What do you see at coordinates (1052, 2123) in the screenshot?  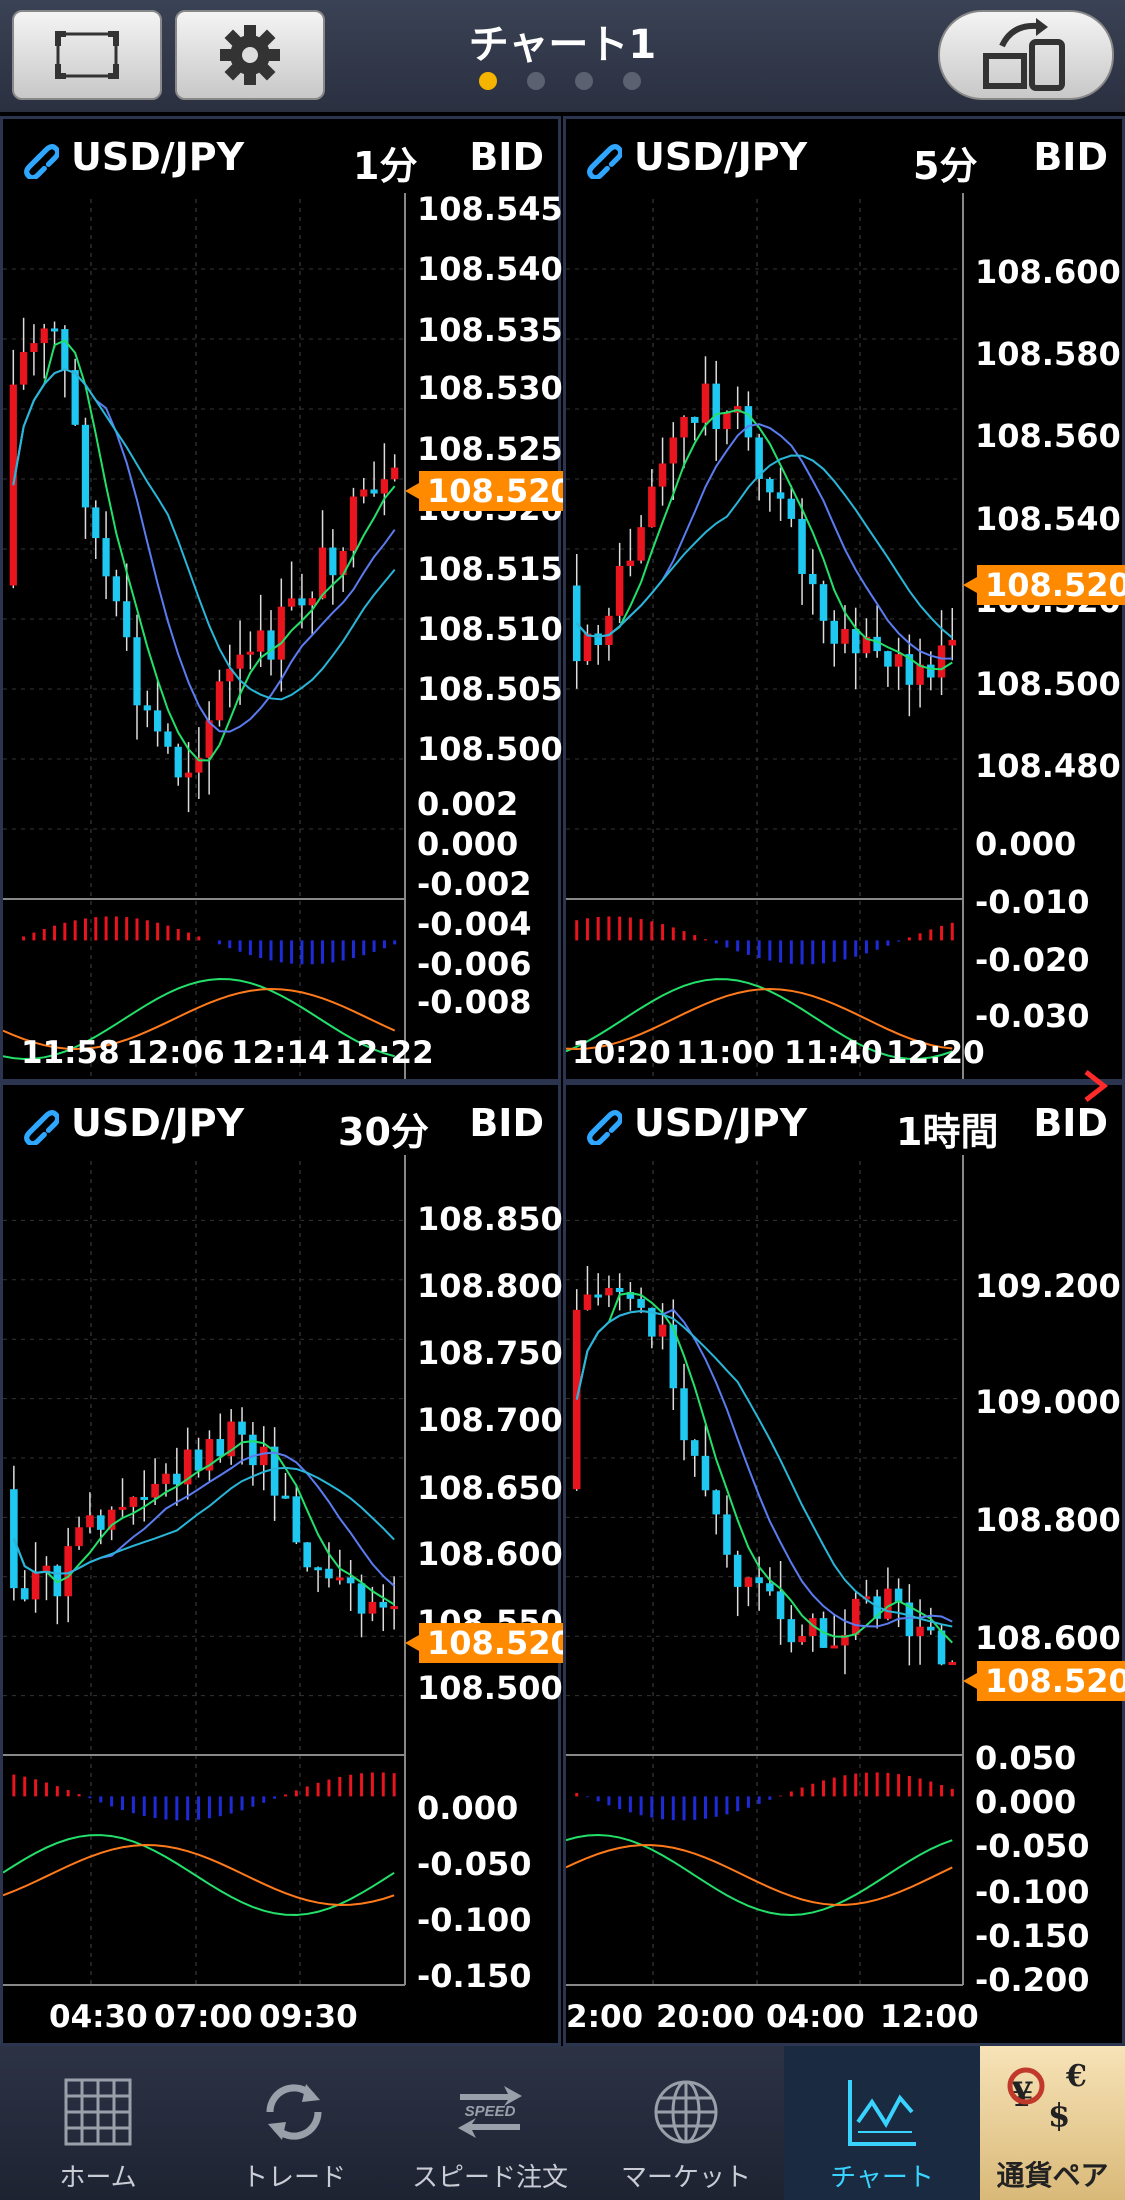 I see `nav-currency-pair: ¥ $ € 通貨ペア` at bounding box center [1052, 2123].